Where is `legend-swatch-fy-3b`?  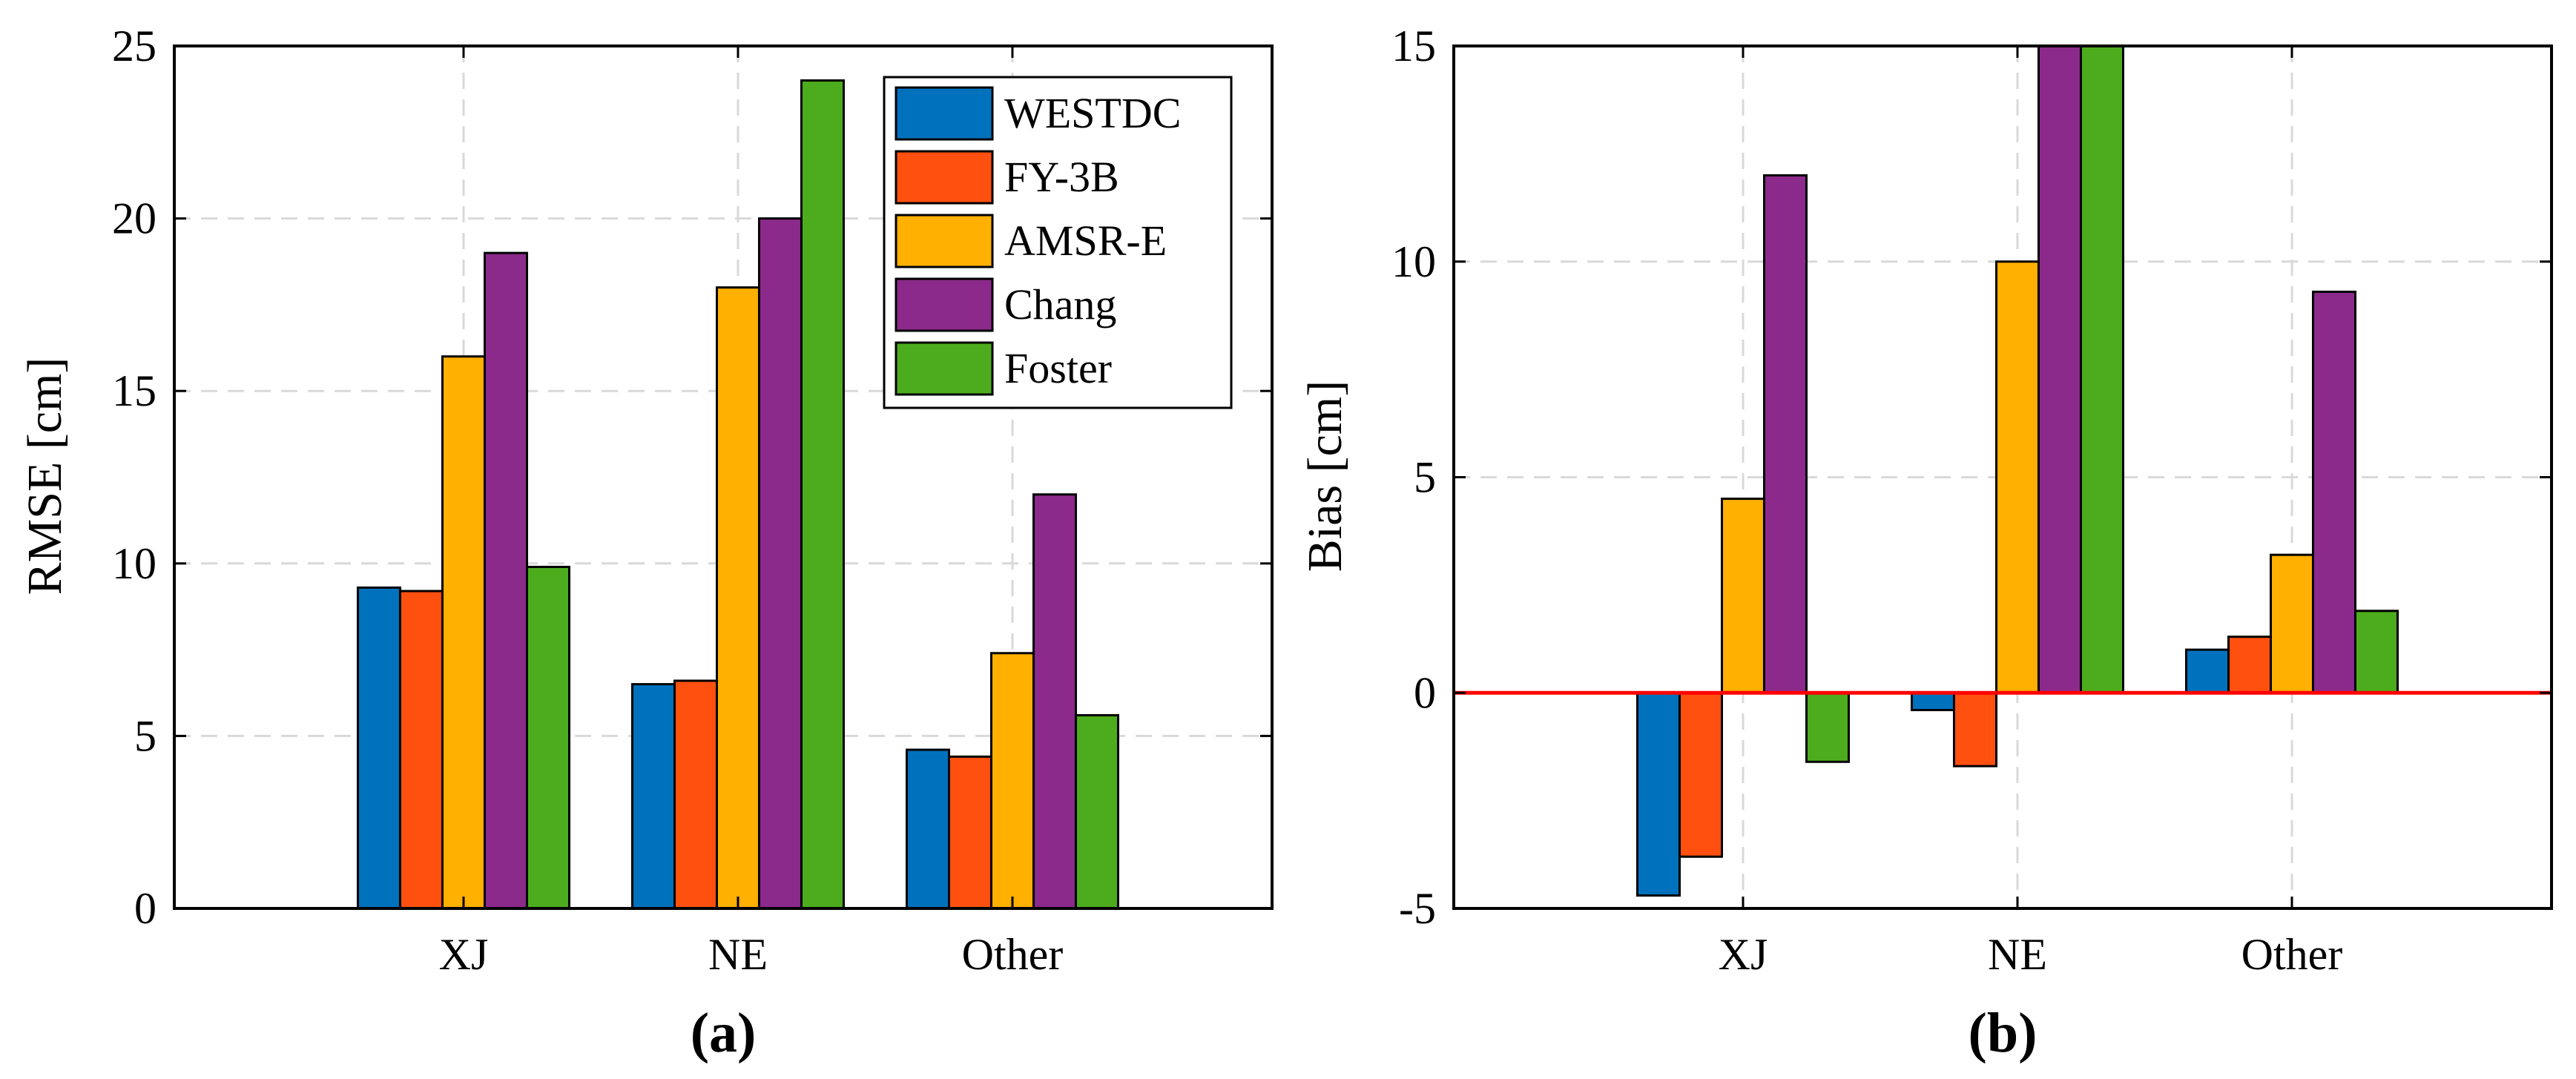 legend-swatch-fy-3b is located at coordinates (944, 177).